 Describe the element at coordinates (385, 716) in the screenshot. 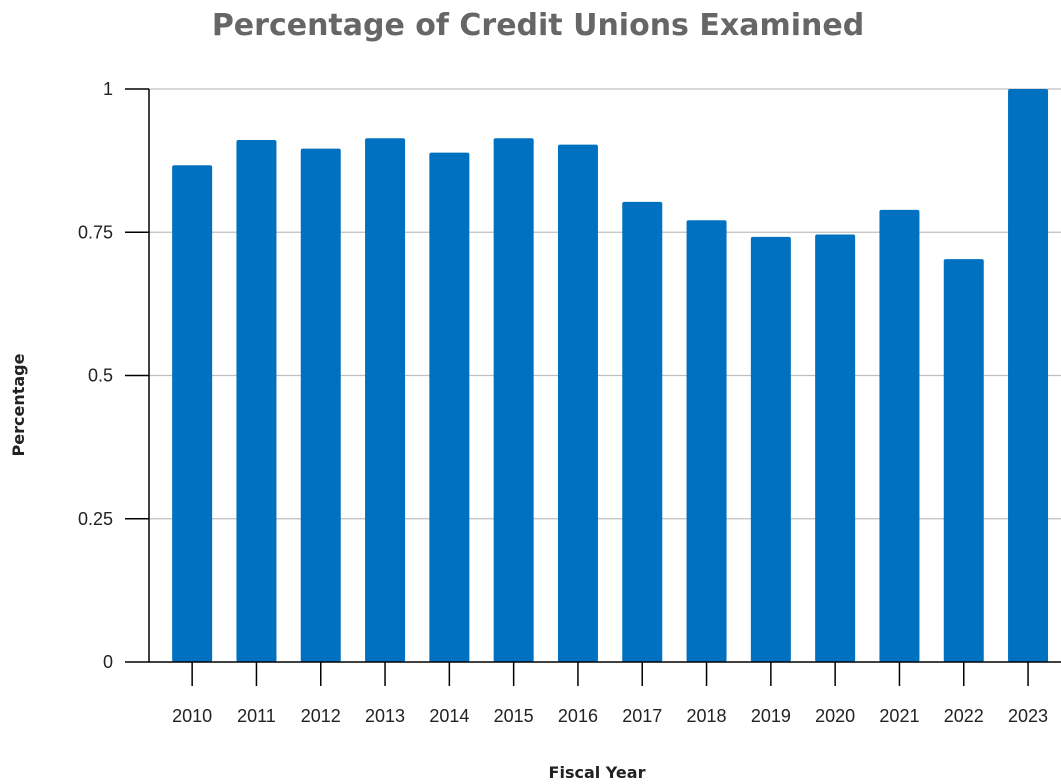

I see `x-tick-label: 2013` at that location.